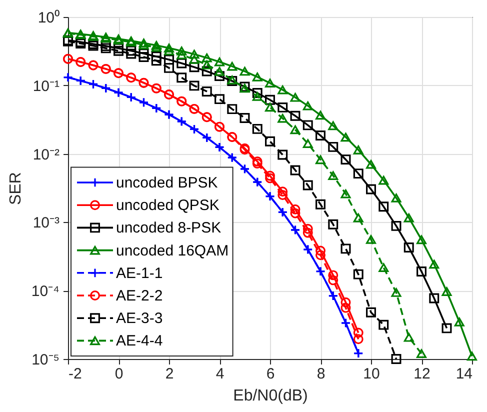  What do you see at coordinates (139, 296) in the screenshot?
I see `legend-label: AE-2-2` at bounding box center [139, 296].